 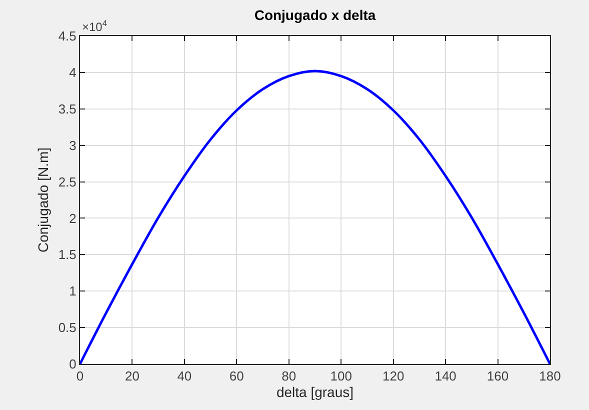 What do you see at coordinates (67, 254) in the screenshot?
I see `y-tick-label: 1.5` at bounding box center [67, 254].